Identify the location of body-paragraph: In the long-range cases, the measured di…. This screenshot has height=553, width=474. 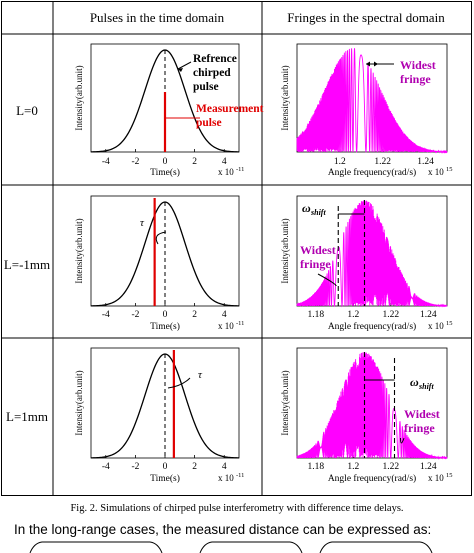
(223, 529).